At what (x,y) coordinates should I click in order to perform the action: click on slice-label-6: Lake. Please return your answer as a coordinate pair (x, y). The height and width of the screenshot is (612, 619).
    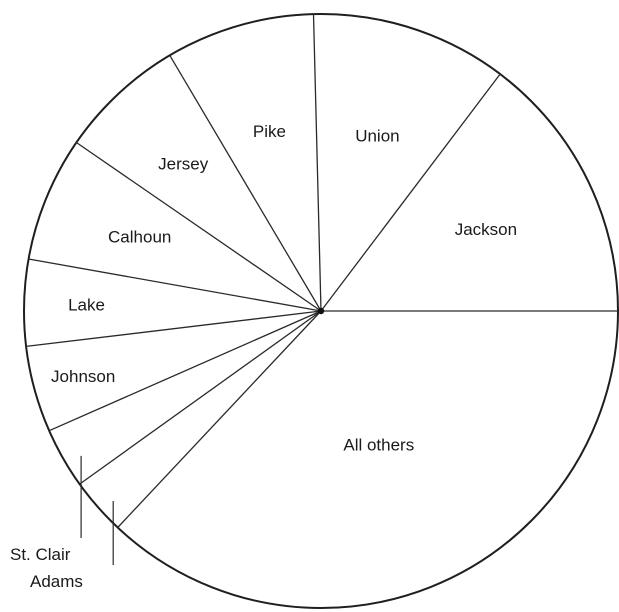
    Looking at the image, I should click on (86, 304).